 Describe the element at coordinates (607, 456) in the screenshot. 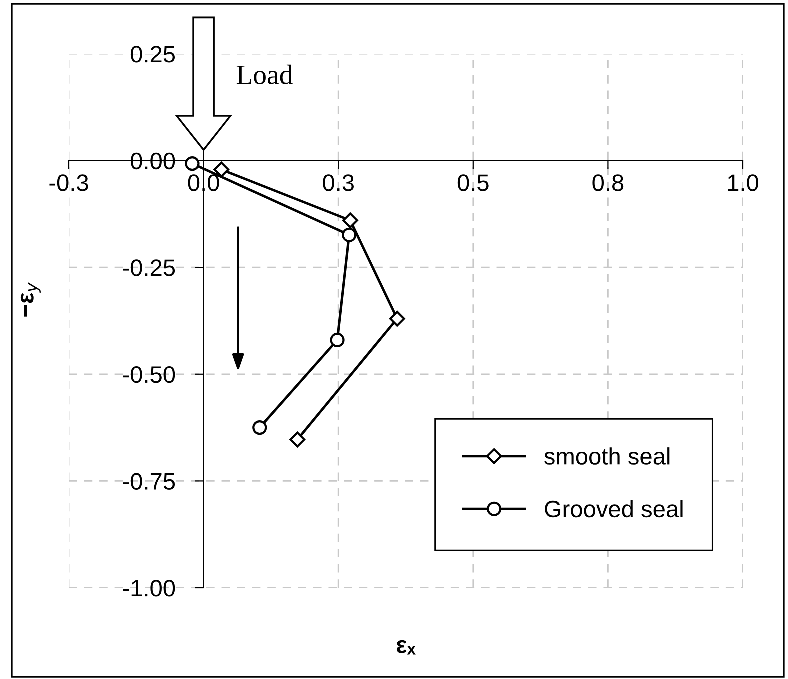

I see `legend-label: smooth seal` at that location.